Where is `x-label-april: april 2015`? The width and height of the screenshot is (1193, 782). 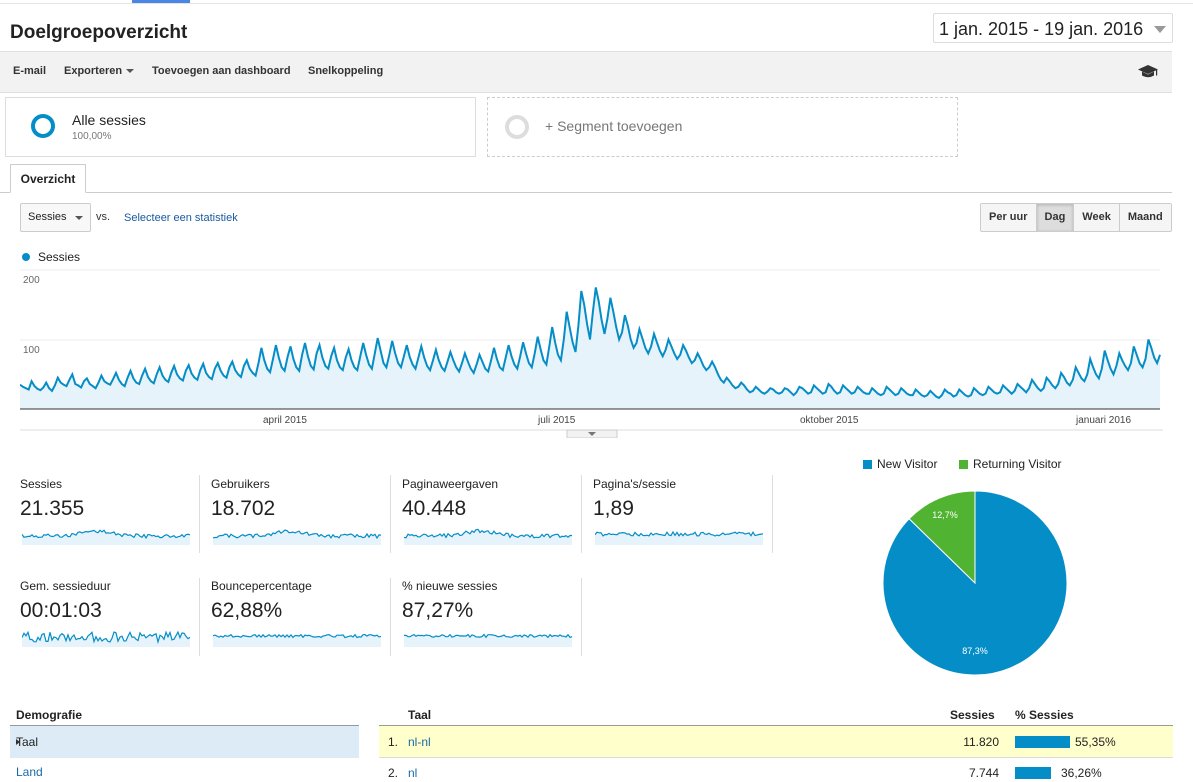
x-label-april: april 2015 is located at coordinates (285, 420).